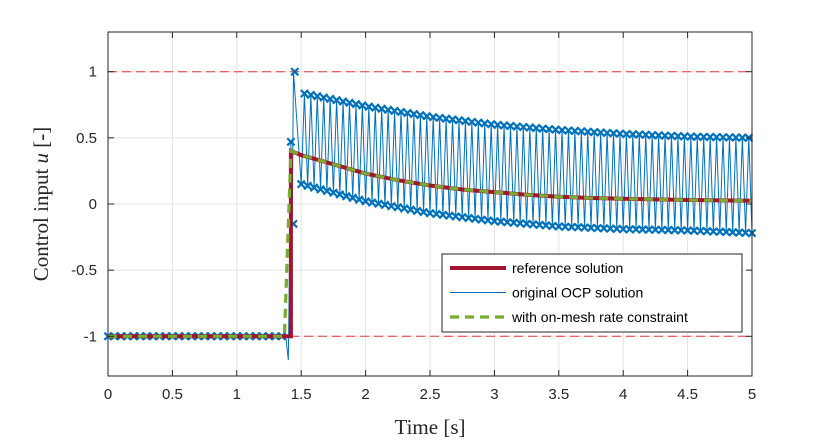 The image size is (830, 443). What do you see at coordinates (567, 268) in the screenshot?
I see `legend-label-reference: reference solution` at bounding box center [567, 268].